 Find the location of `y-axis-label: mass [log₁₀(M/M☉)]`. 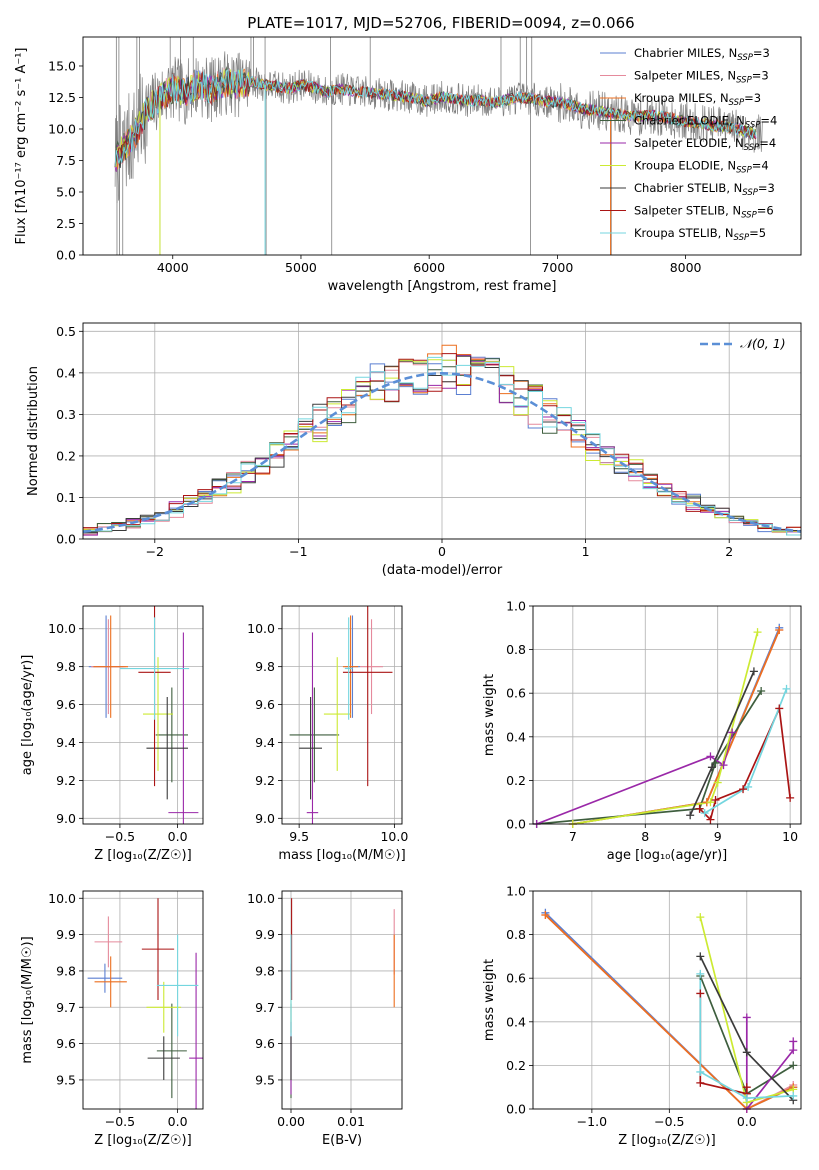

y-axis-label: mass [log₁₀(M/M☉)] is located at coordinates (27, 999).